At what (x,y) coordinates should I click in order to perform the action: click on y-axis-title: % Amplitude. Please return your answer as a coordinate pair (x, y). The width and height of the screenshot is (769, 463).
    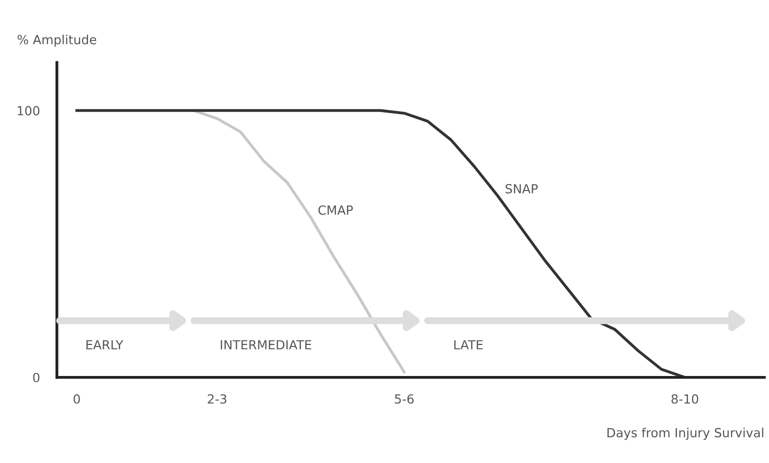
    Looking at the image, I should click on (57, 40).